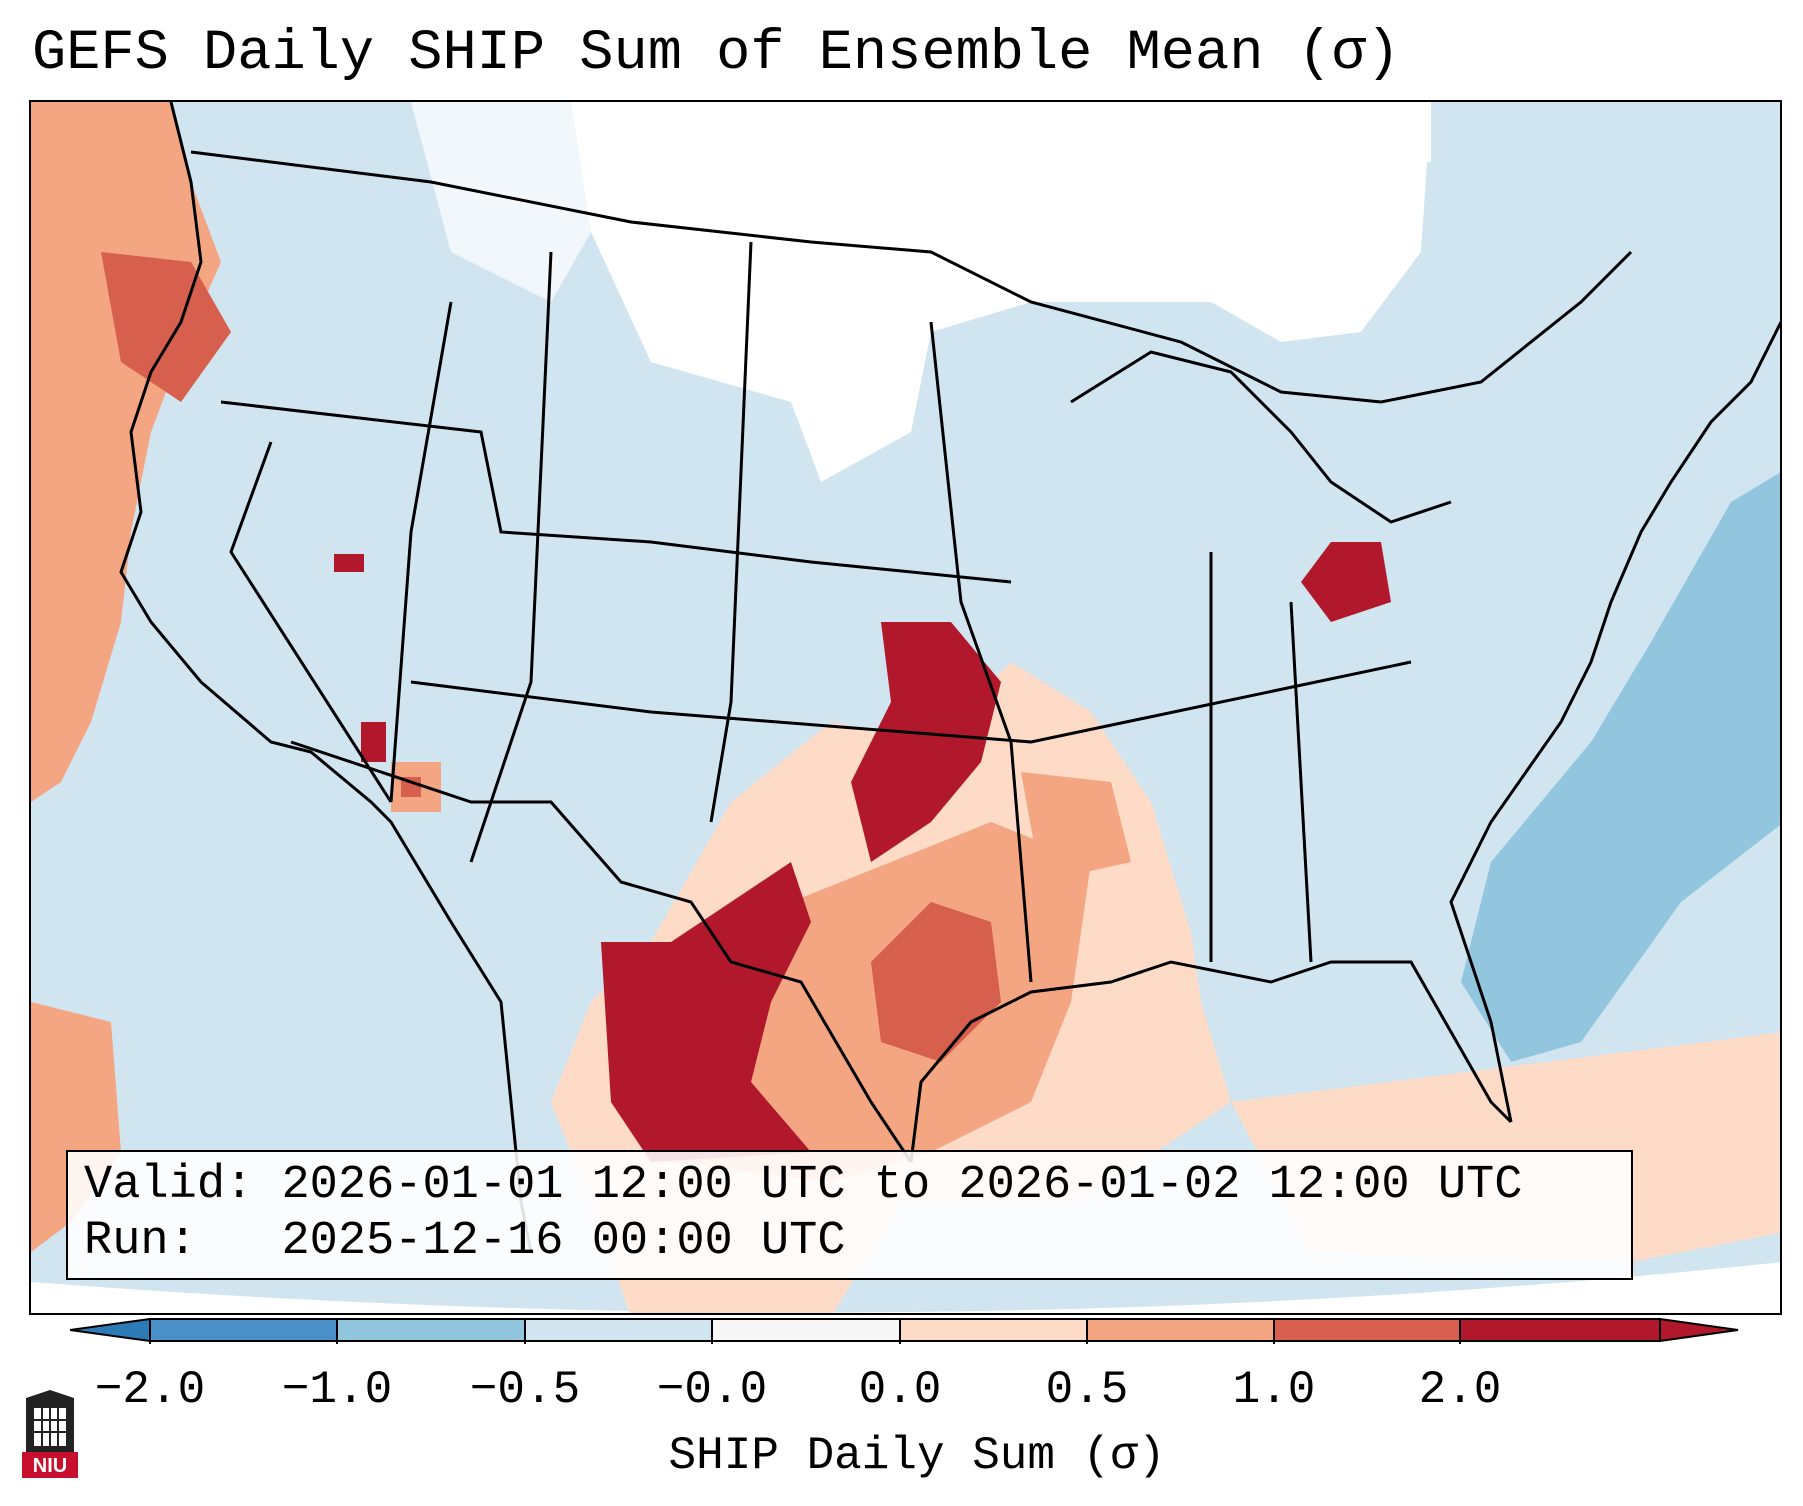 The image size is (1803, 1506). What do you see at coordinates (900, 1390) in the screenshot?
I see `colorbar-tick-label: 0.0` at bounding box center [900, 1390].